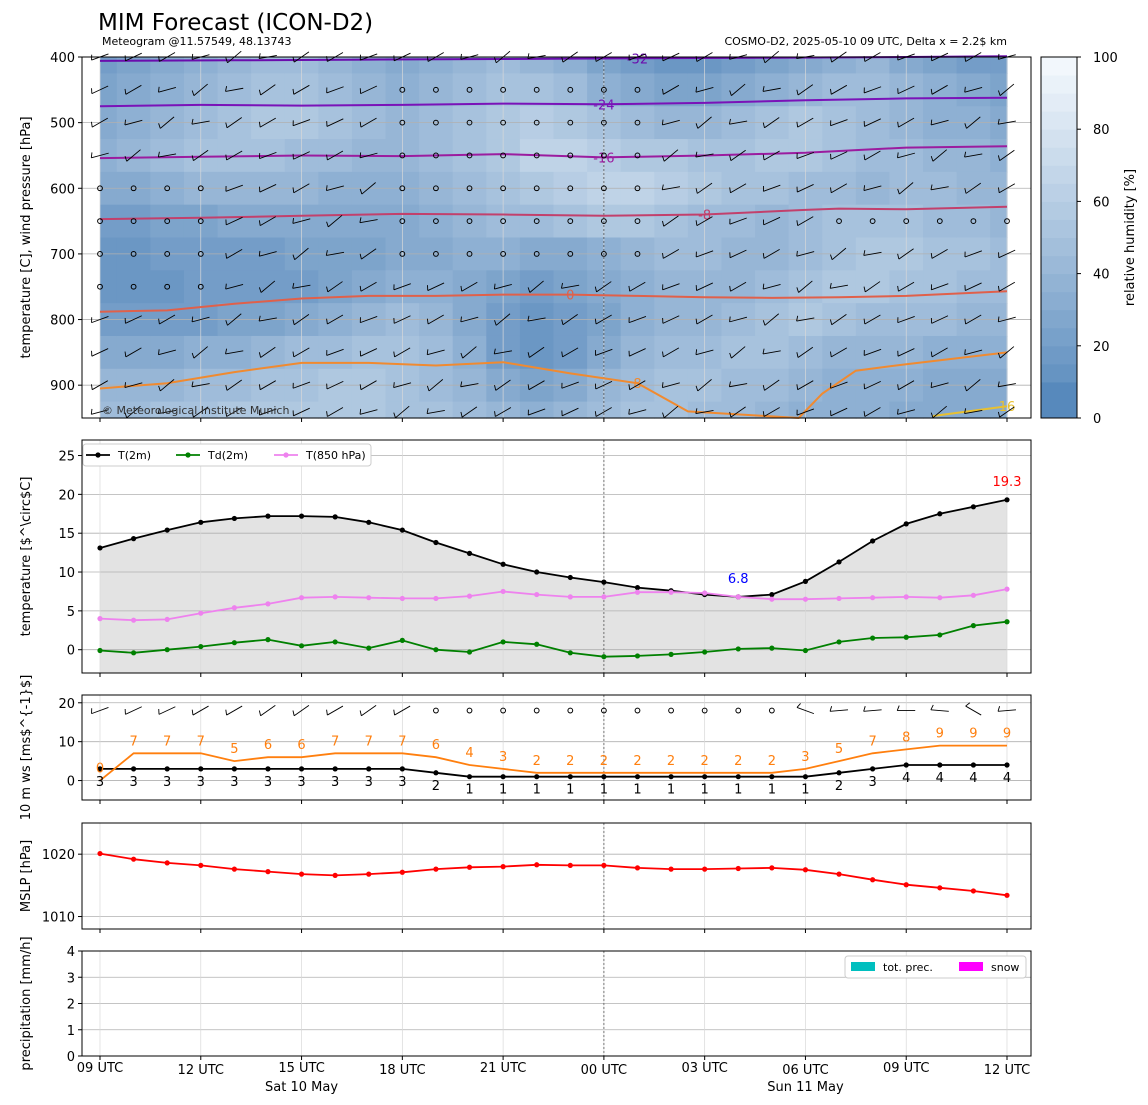 This screenshot has height=1105, width=1148. I want to click on surface-temperature-ytick-label: 20, so click(66, 495).